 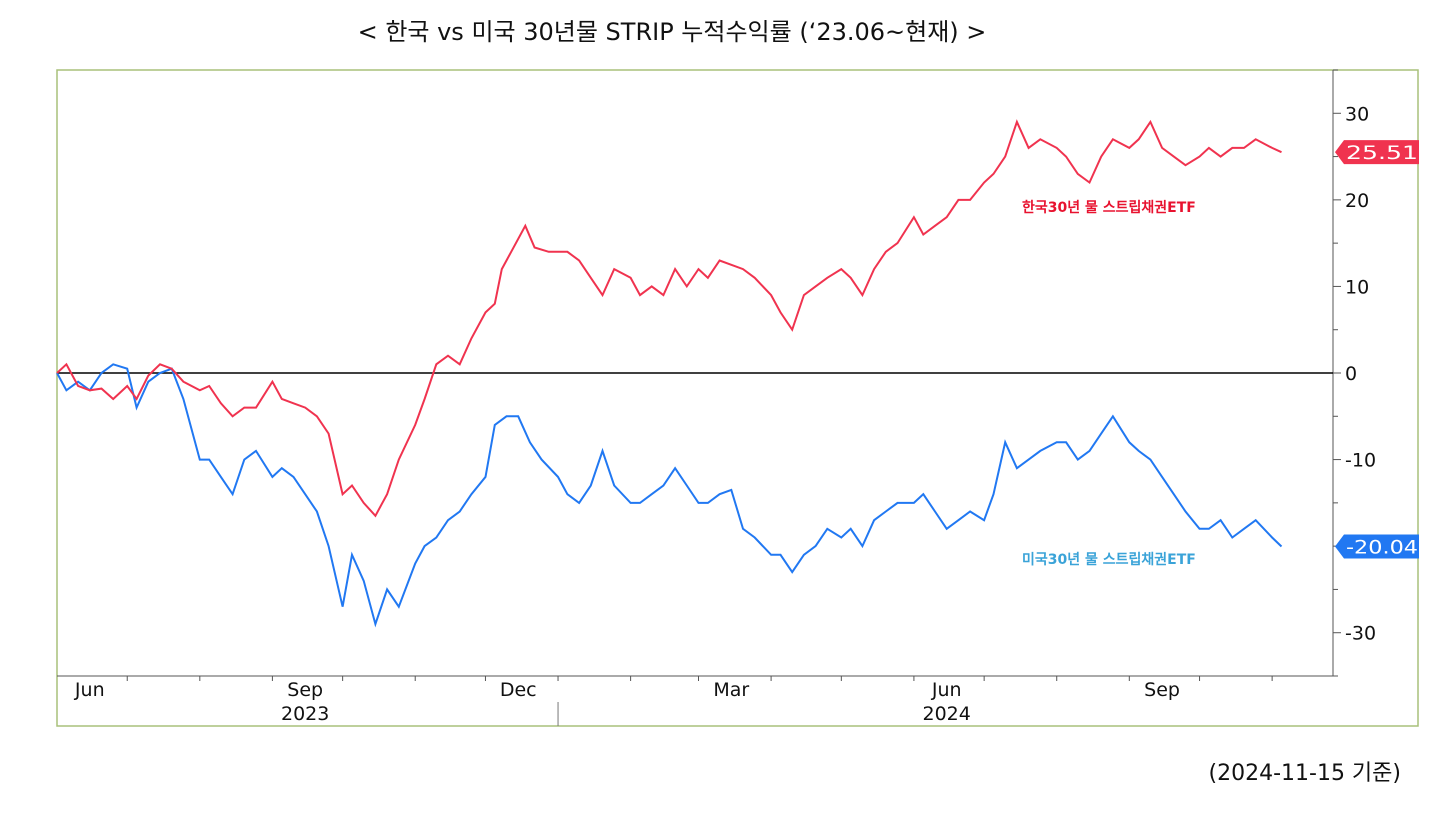 What do you see at coordinates (947, 714) in the screenshot?
I see `x-year-label: 2024` at bounding box center [947, 714].